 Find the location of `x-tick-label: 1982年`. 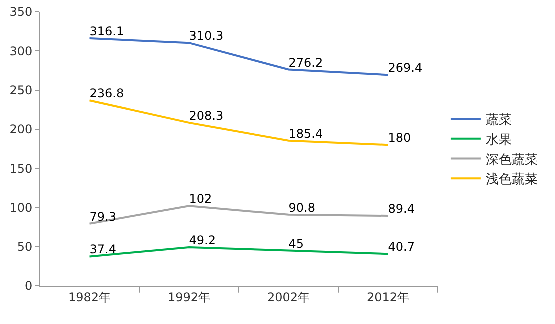

x-tick-label: 1982年 is located at coordinates (90, 297).